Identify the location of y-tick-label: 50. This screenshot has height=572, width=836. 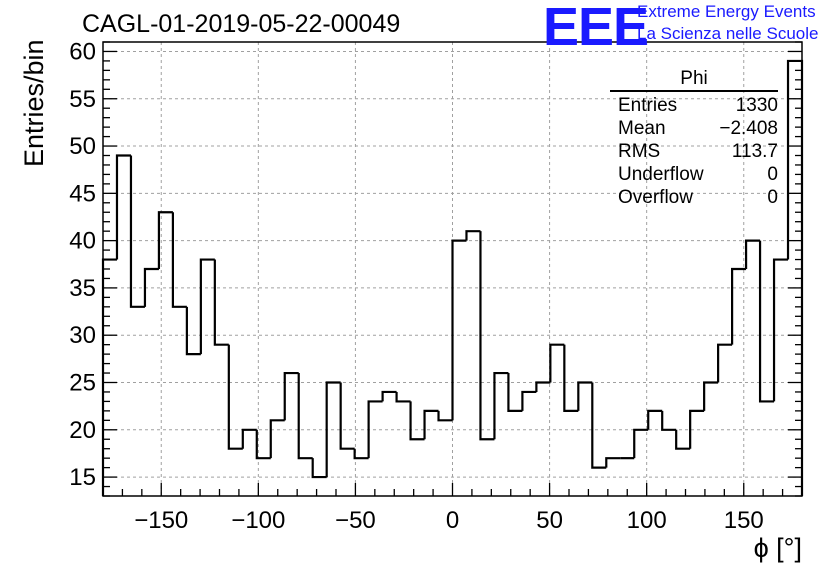
(82, 146).